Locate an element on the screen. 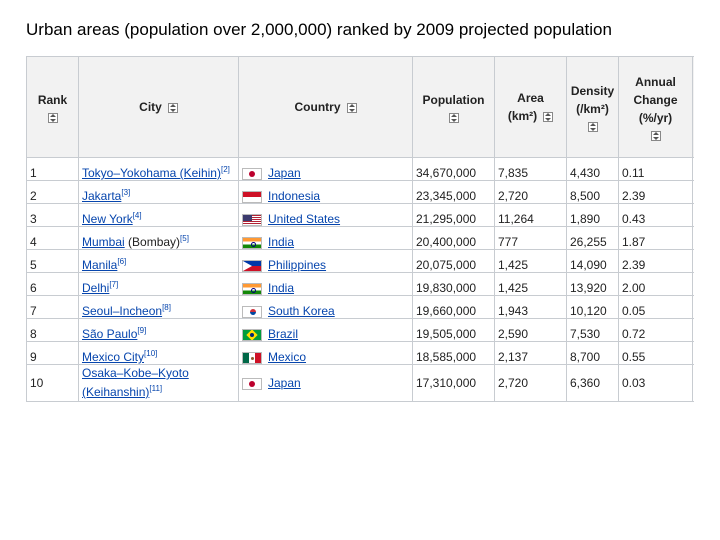 The width and height of the screenshot is (720, 540). city-reference: [11] is located at coordinates (156, 388).